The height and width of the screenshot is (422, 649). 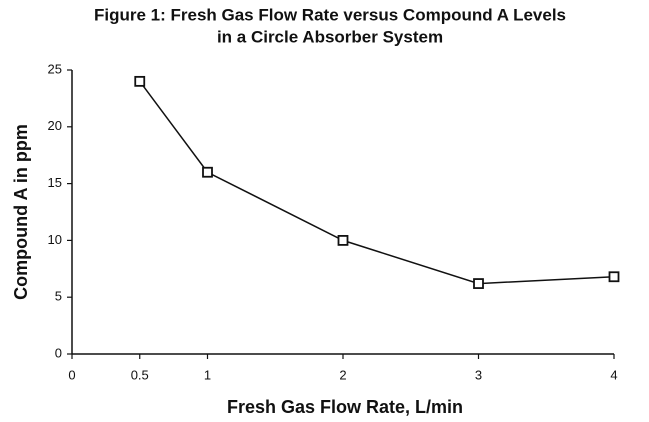 I want to click on y-tick-label: 5, so click(x=58, y=296).